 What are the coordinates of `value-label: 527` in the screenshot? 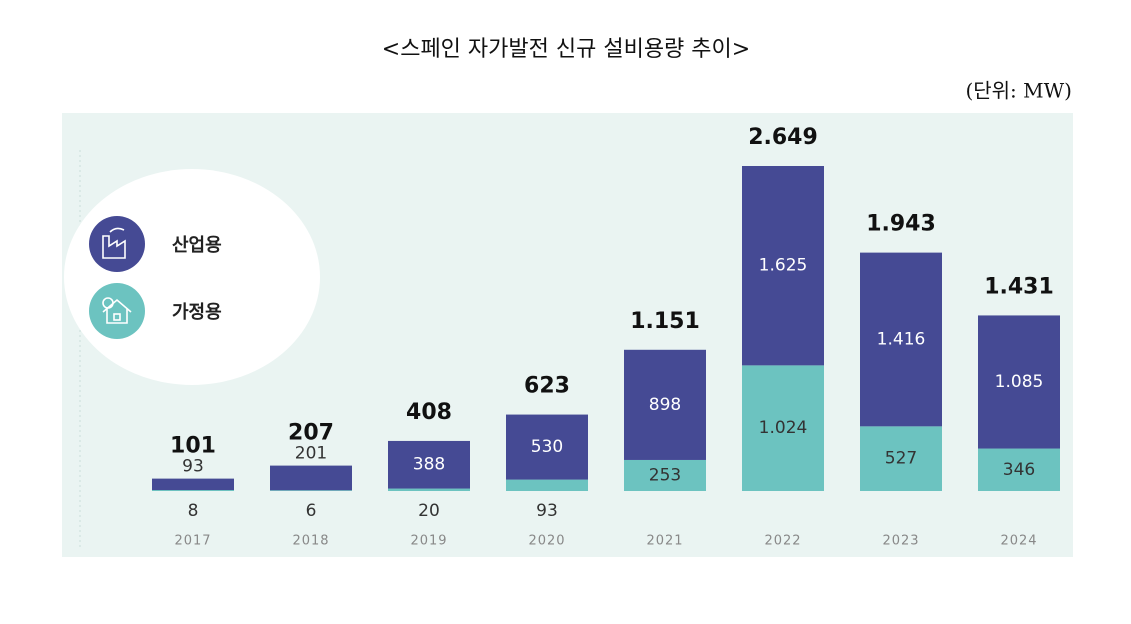 It's located at (901, 459).